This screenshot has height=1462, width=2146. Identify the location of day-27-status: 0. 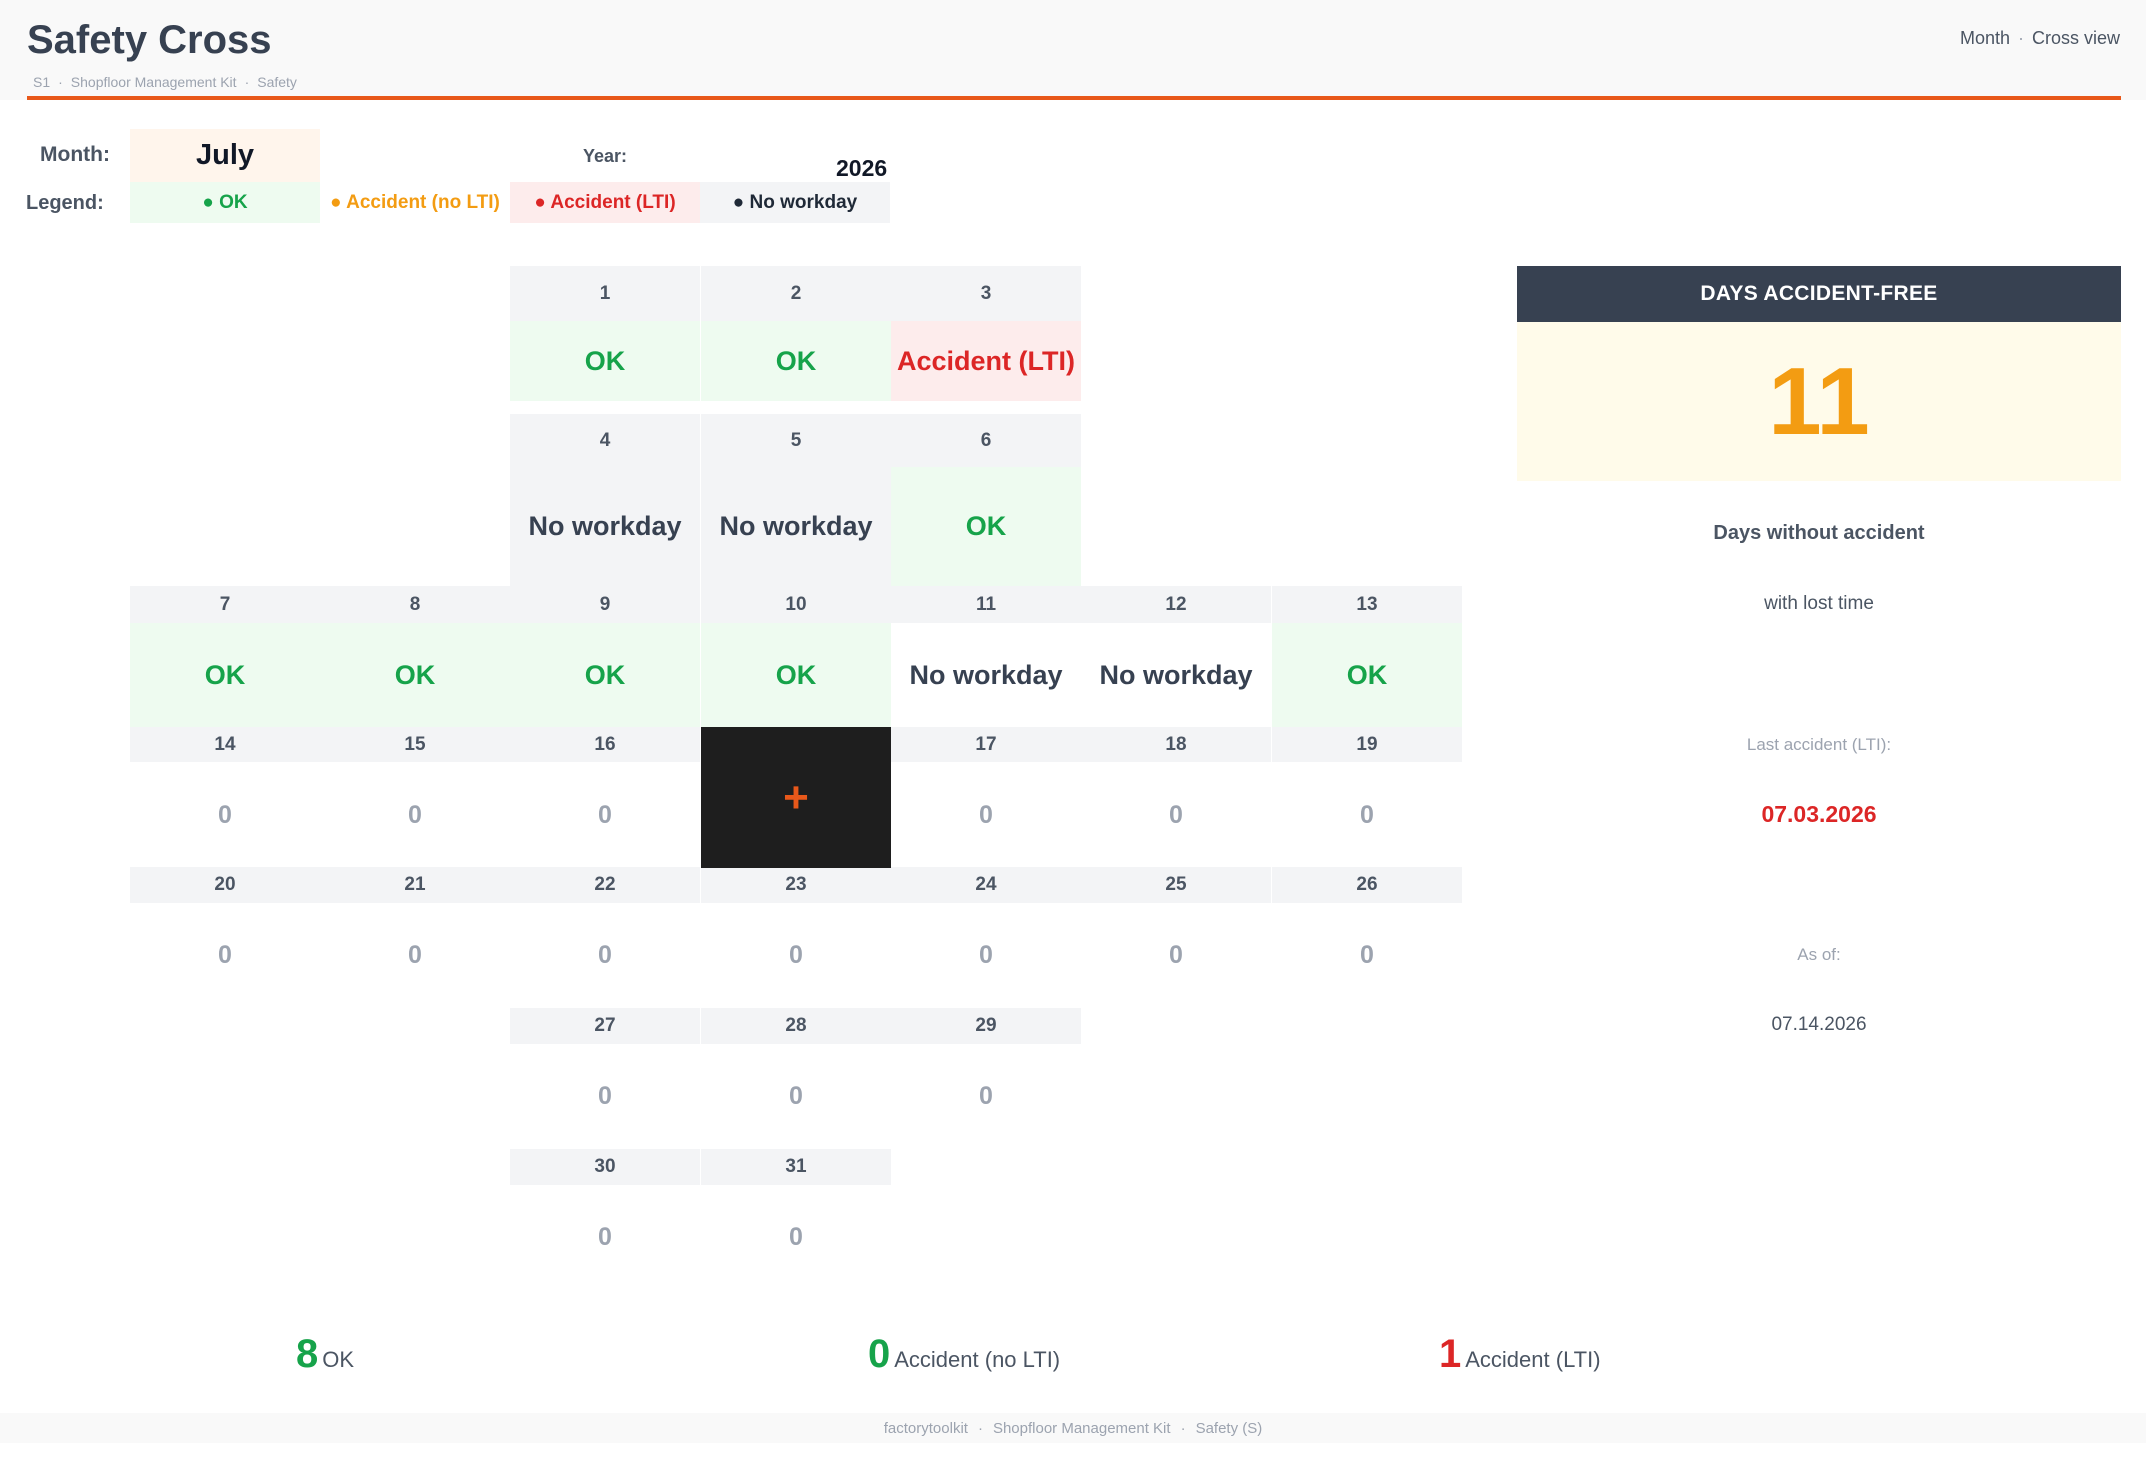
(605, 1096).